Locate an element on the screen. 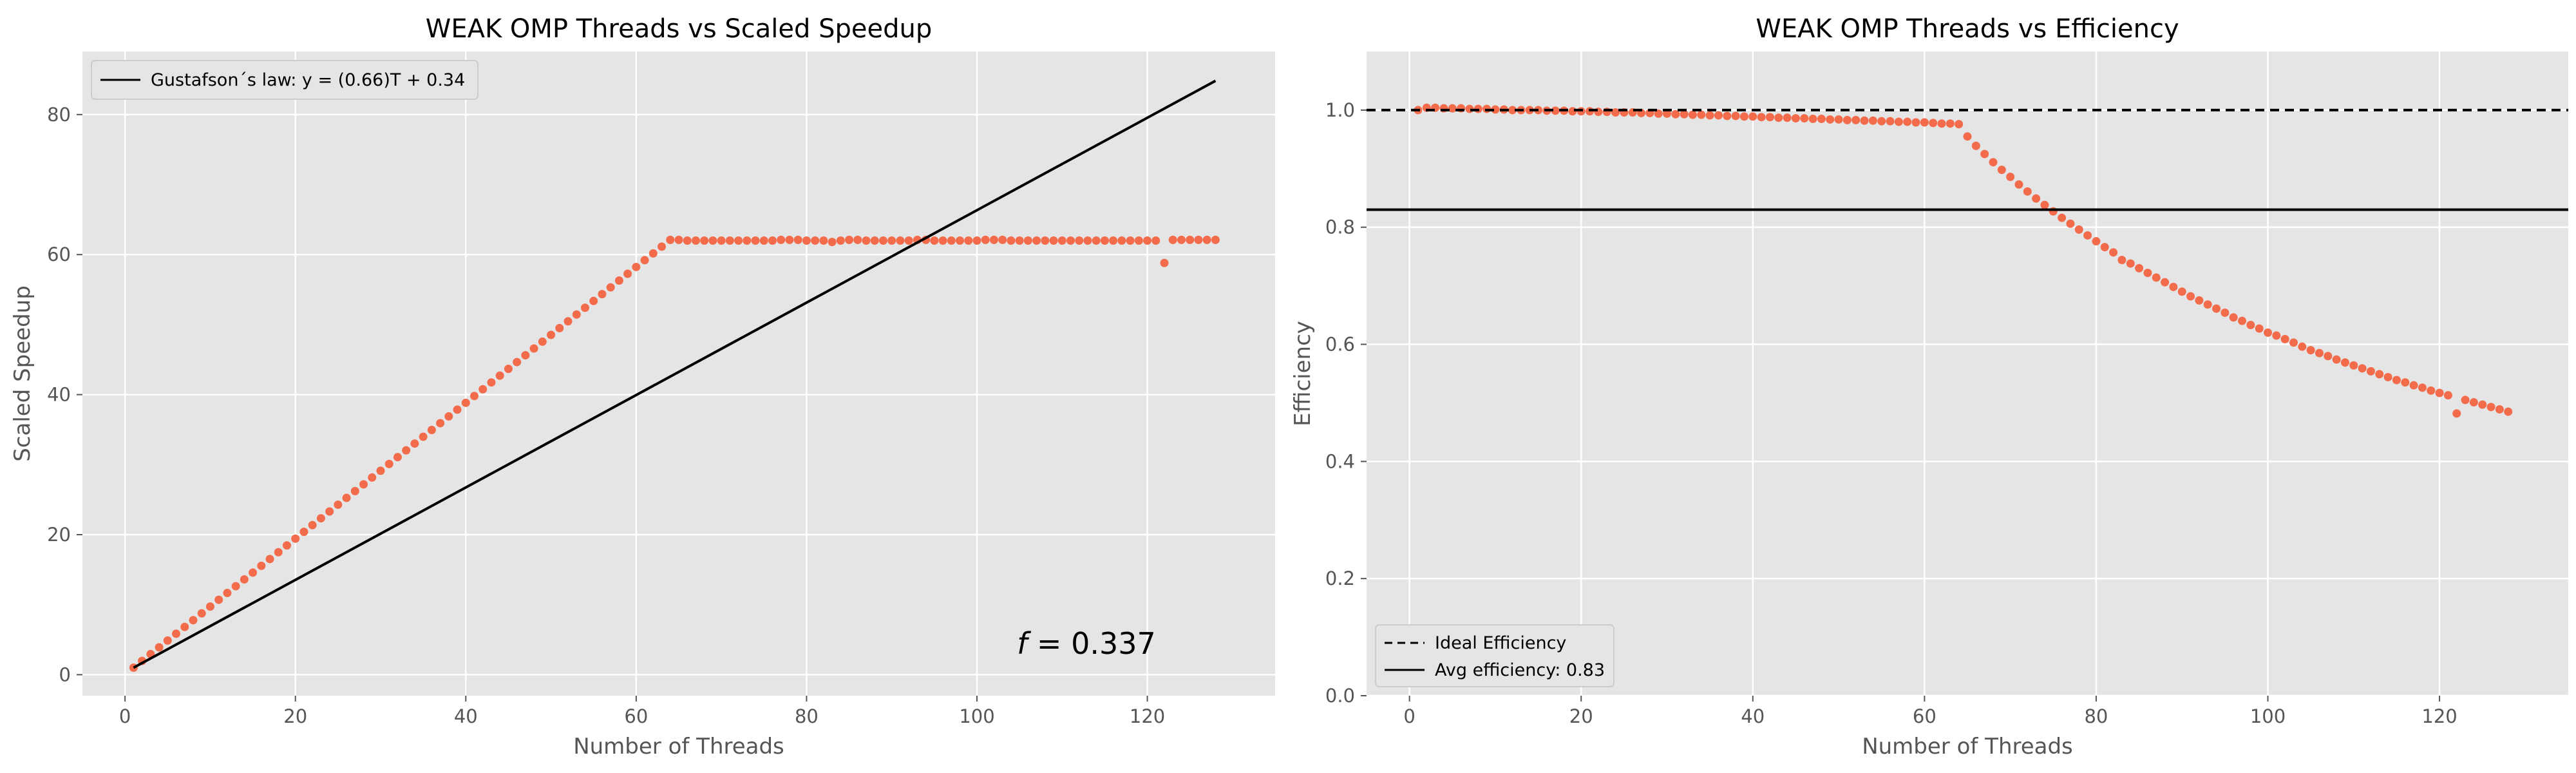 The image size is (2576, 773). y-tick-label: 0.0 is located at coordinates (1340, 696).